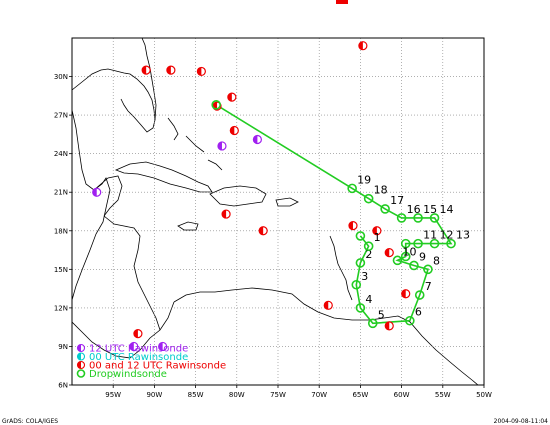  I want to click on dropwindsonde-label: 6, so click(418, 312).